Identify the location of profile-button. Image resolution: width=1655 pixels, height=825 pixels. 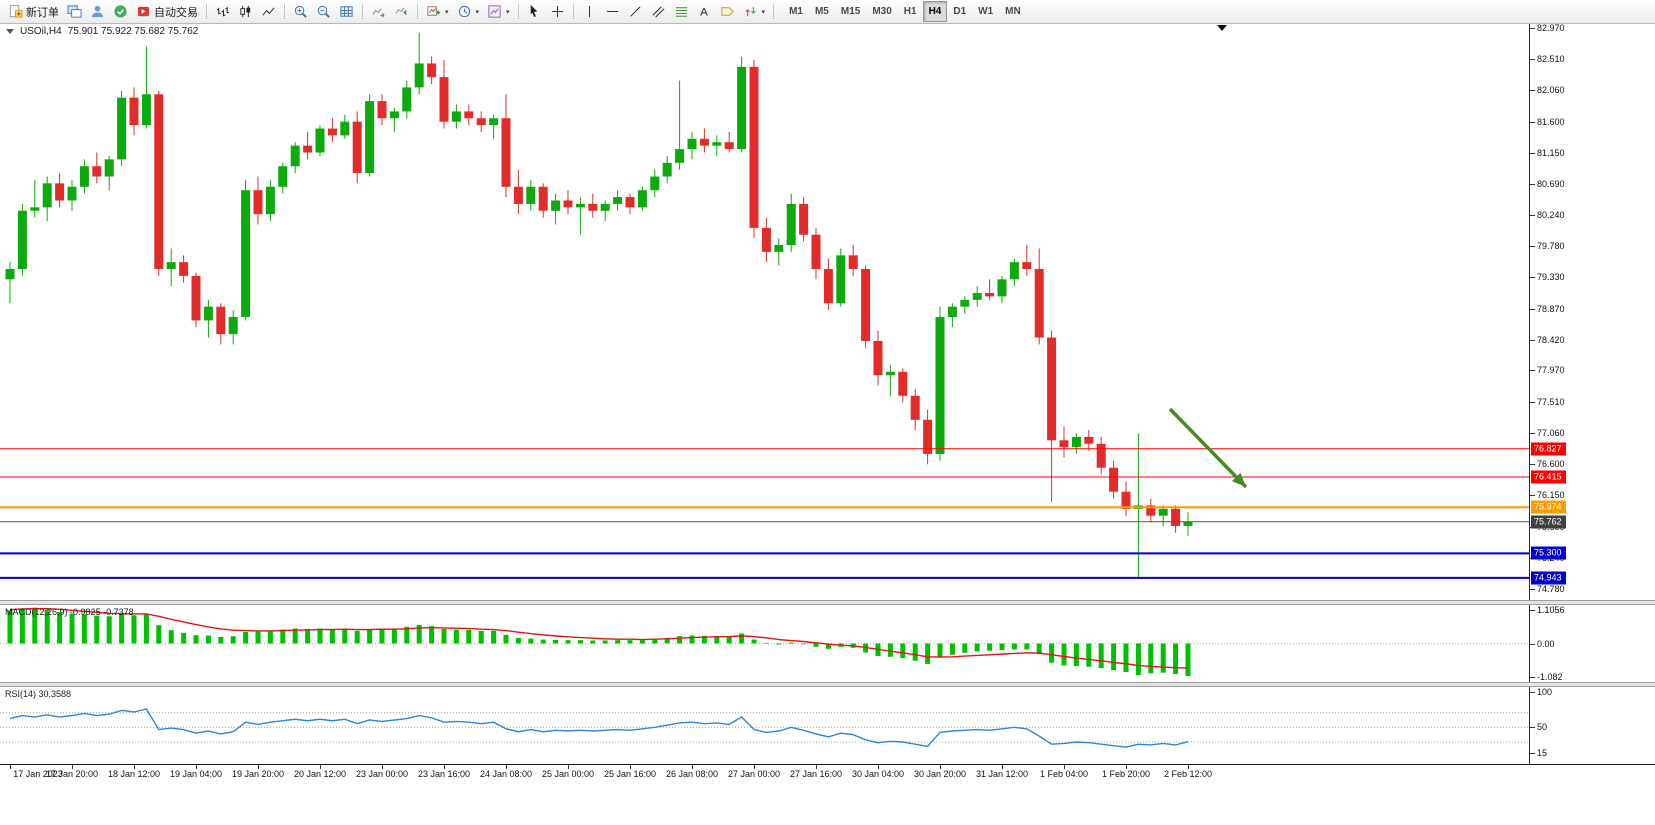
(97, 12).